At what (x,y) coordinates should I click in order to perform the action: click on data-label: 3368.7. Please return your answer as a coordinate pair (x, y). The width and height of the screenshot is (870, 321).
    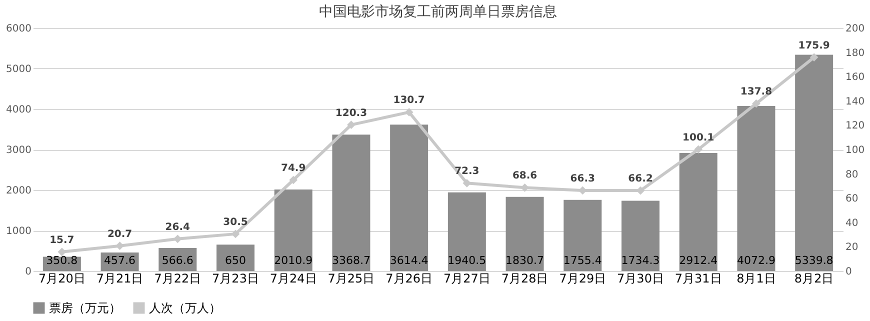
    Looking at the image, I should click on (351, 260).